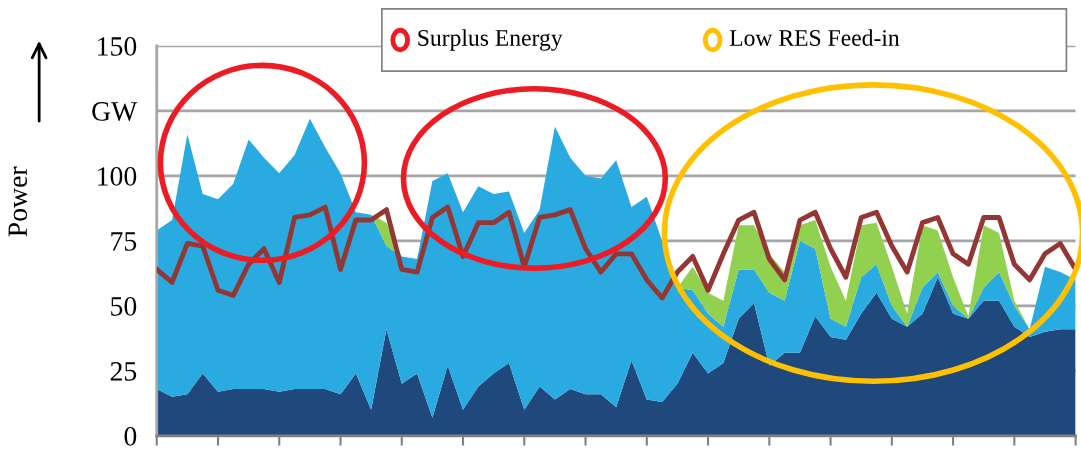  Describe the element at coordinates (123, 371) in the screenshot. I see `y-tick-label: 25` at that location.